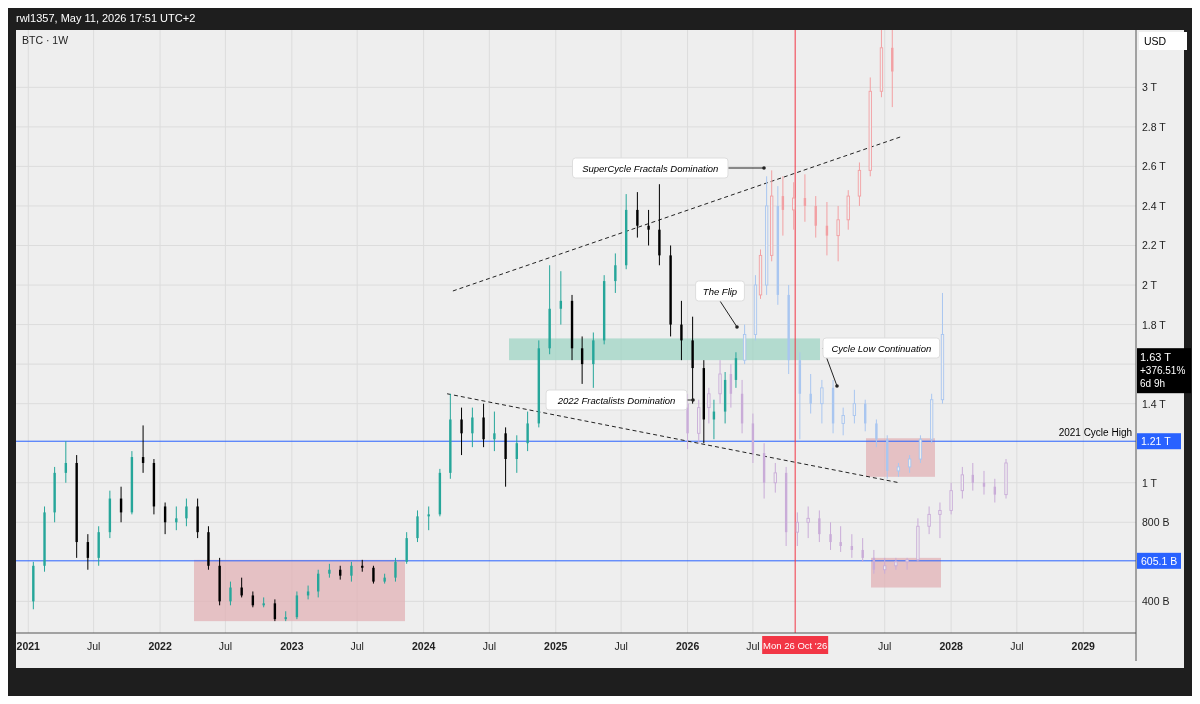 This screenshot has width=1200, height=704. Describe the element at coordinates (1095, 433) in the screenshot. I see `annotation: 2021 Cycle High` at that location.